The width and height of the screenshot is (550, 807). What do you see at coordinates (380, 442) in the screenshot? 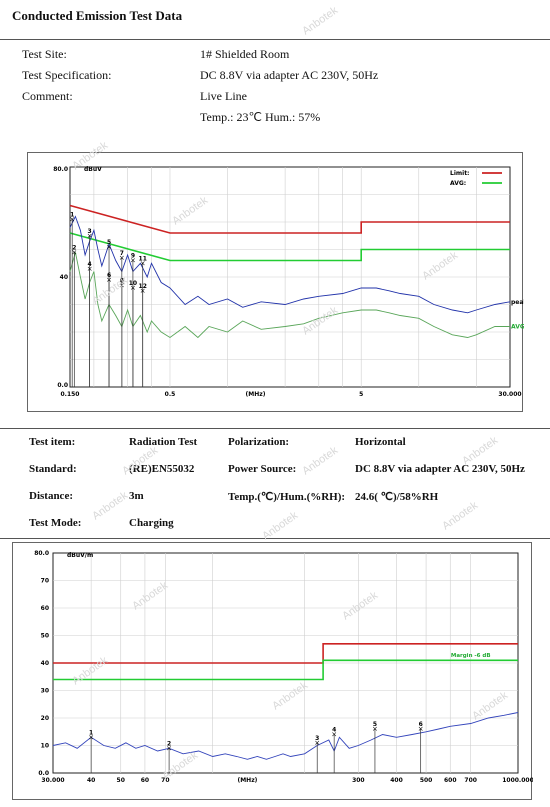
I see `polarization-value: Horizontal` at bounding box center [380, 442].